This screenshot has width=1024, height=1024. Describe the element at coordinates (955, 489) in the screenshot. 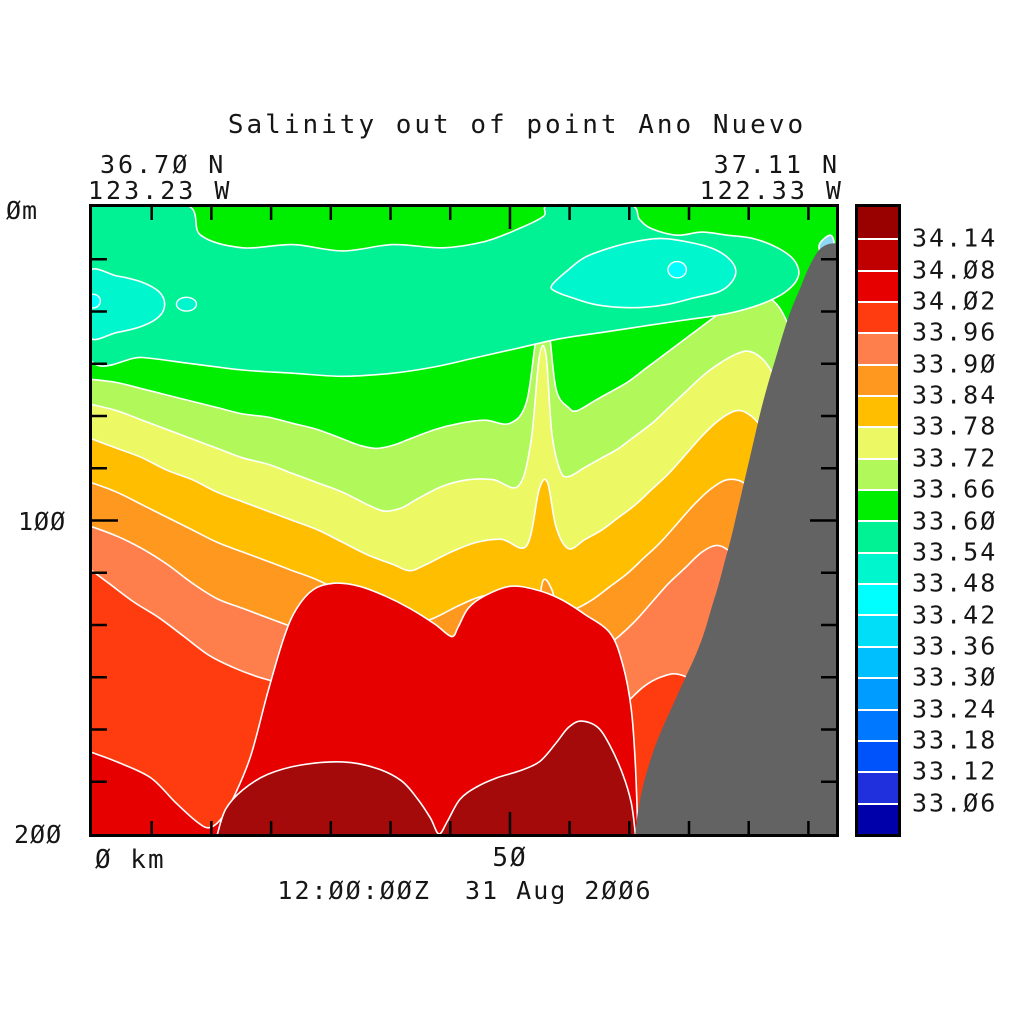

I see `colorbar-label: 33.66` at that location.